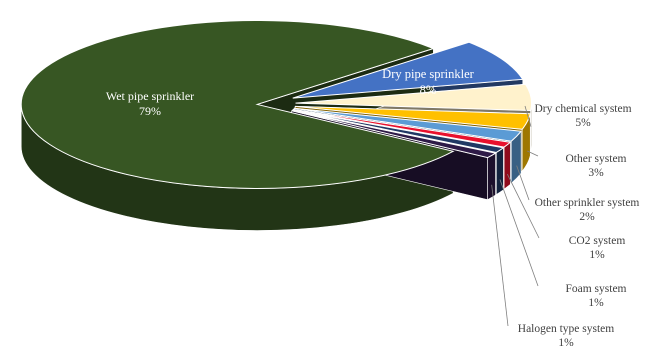 The width and height of the screenshot is (663, 348). I want to click on slice-label-name: Other sprinkler system, so click(587, 203).